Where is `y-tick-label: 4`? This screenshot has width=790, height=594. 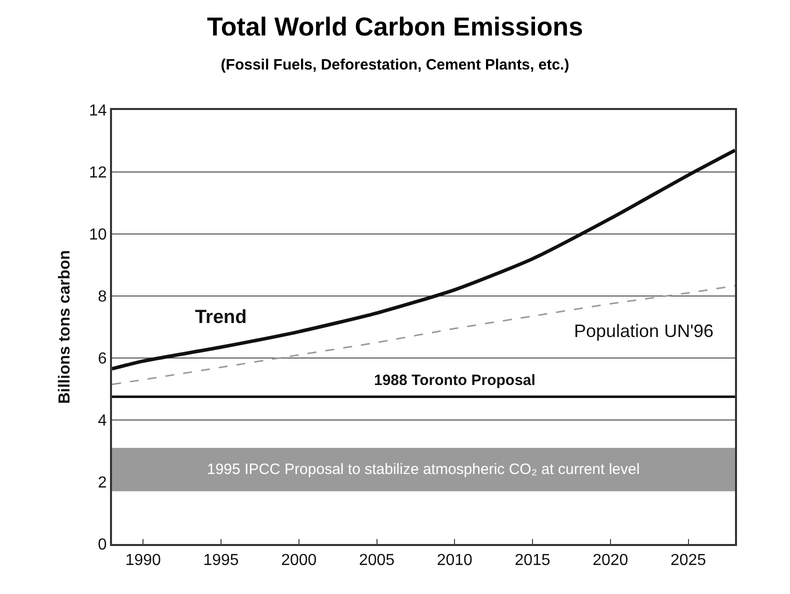 y-tick-label: 4 is located at coordinates (102, 421).